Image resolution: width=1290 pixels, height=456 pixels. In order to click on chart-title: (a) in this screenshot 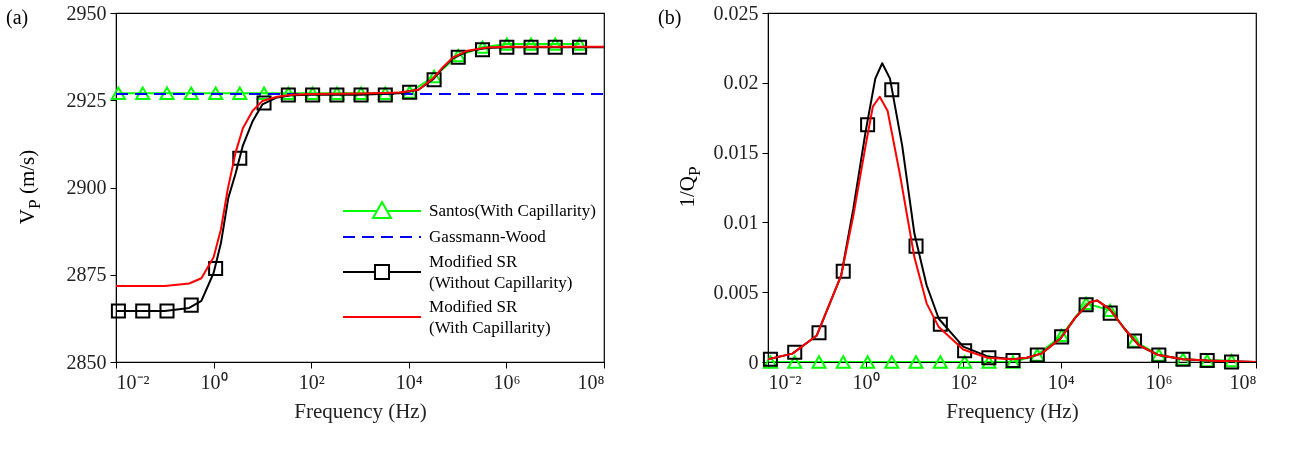, I will do `click(17, 17)`.